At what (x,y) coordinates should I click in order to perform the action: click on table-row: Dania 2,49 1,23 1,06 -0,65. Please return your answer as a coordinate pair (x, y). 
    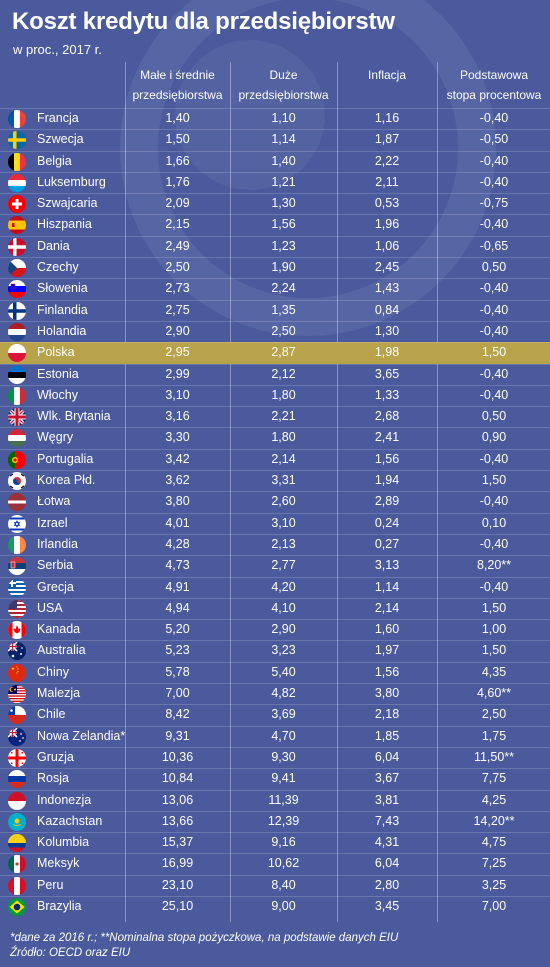
    Looking at the image, I should click on (275, 246).